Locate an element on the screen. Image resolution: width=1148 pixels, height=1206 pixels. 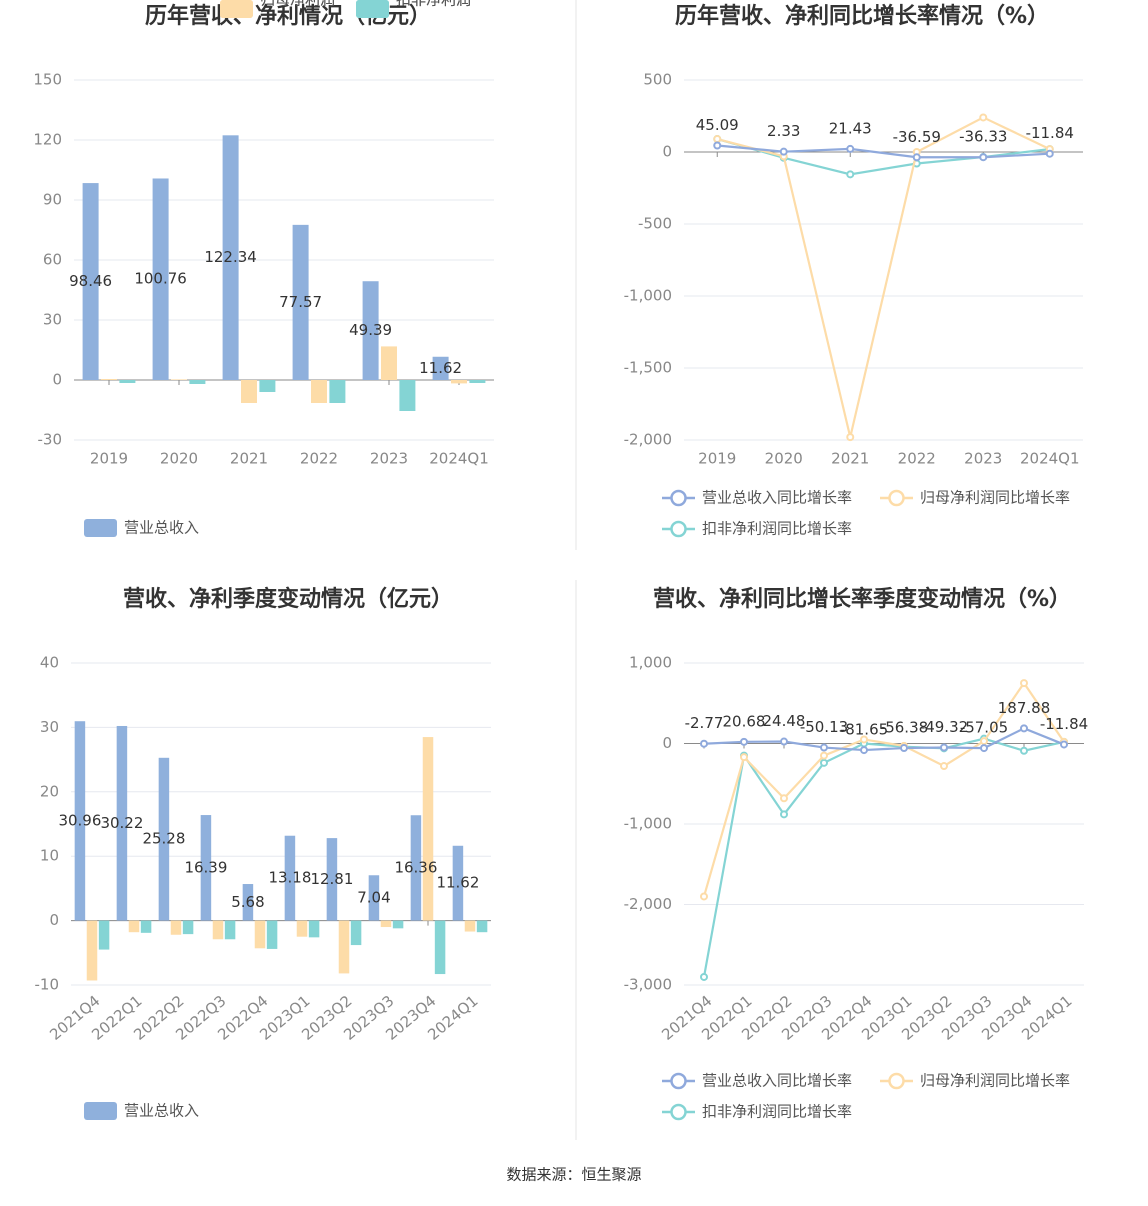
data-label: 5.68 is located at coordinates (247, 902).